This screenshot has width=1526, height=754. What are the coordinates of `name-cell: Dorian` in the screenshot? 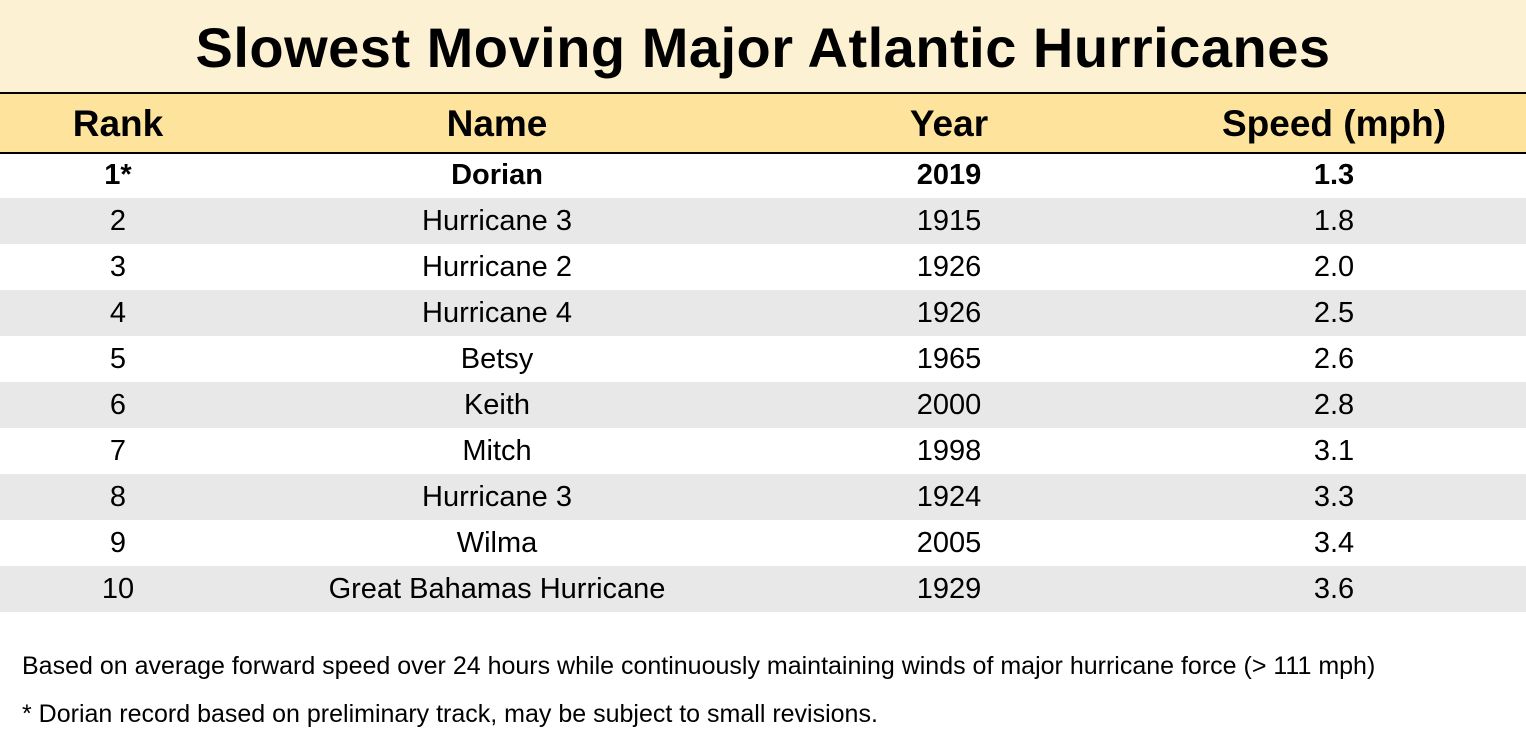 It's located at (497, 175).